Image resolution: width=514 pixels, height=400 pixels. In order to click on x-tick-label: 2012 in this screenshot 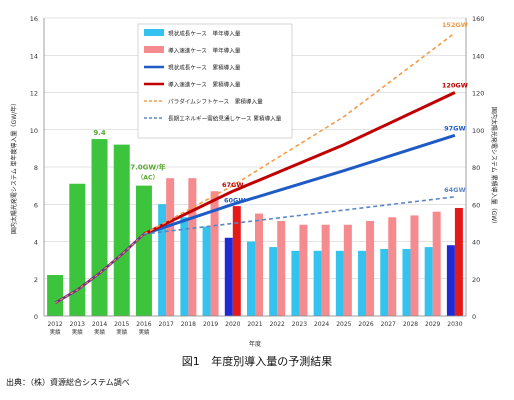, I will do `click(54, 324)`.